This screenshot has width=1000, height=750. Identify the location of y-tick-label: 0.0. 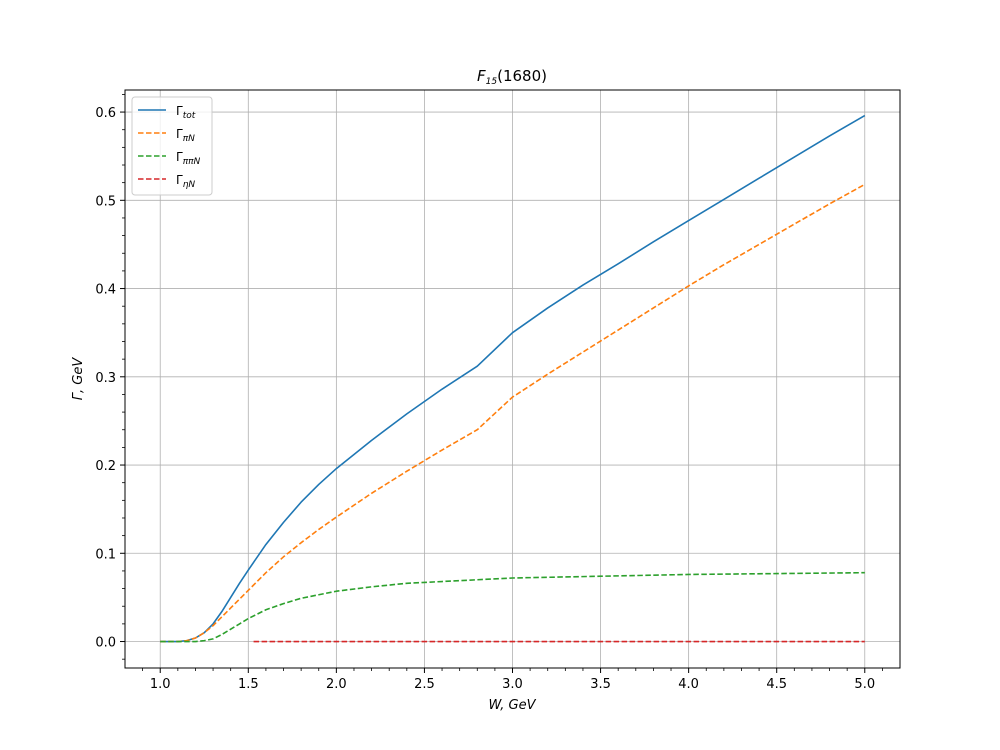
(105, 643).